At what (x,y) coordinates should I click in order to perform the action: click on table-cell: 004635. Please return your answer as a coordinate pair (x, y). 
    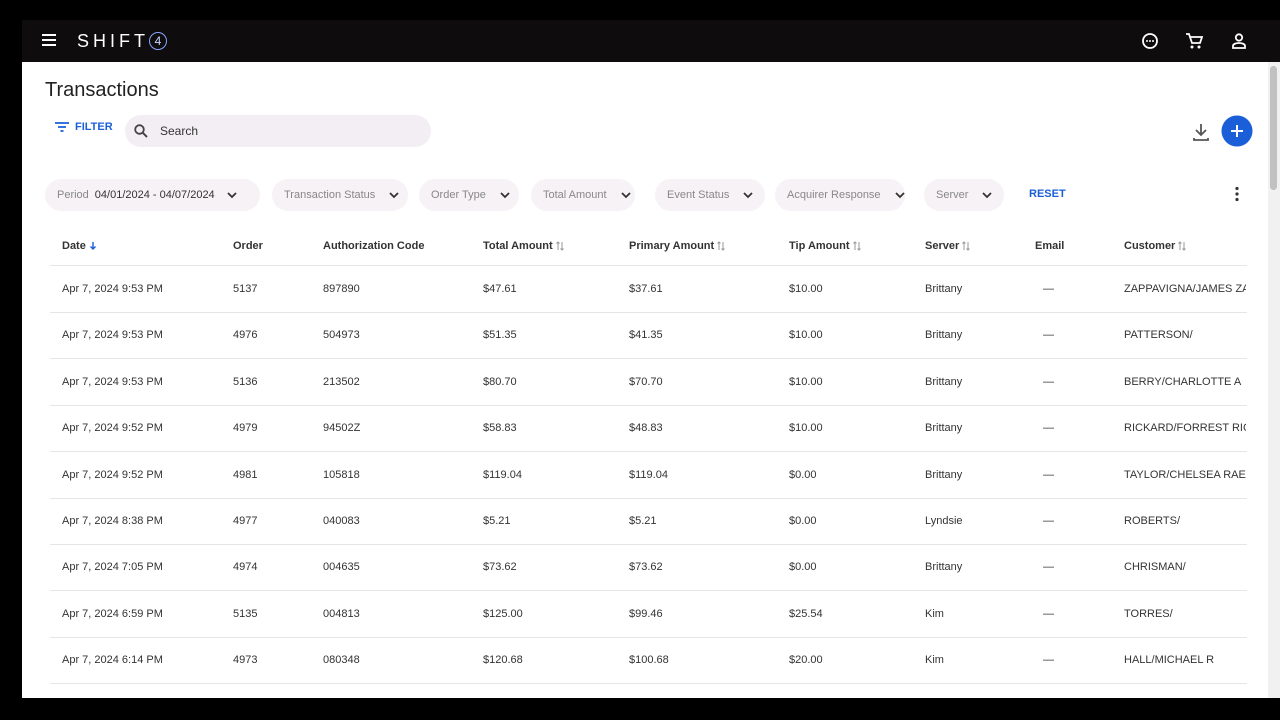
    Looking at the image, I should click on (341, 567).